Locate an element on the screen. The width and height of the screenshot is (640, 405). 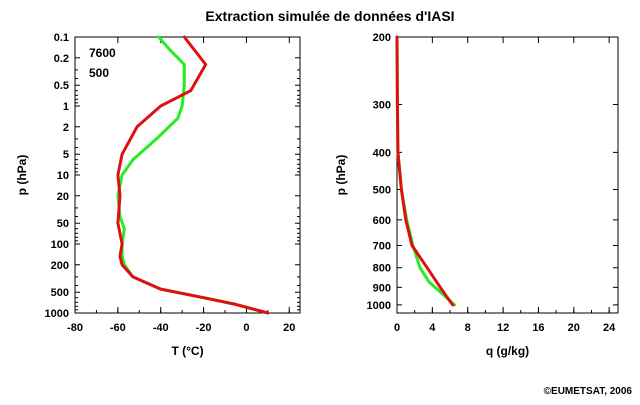
x-tick-label: -20 is located at coordinates (204, 328).